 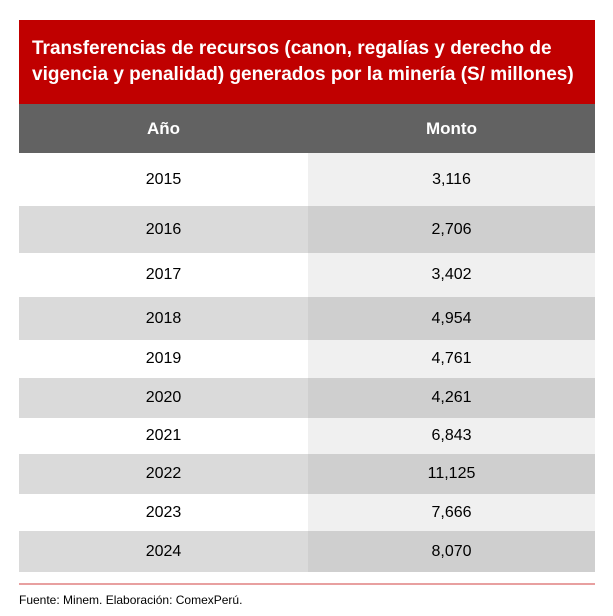 I want to click on source-note: Fuente: Minem. Elaboración: ComexPerú., so click(x=131, y=600).